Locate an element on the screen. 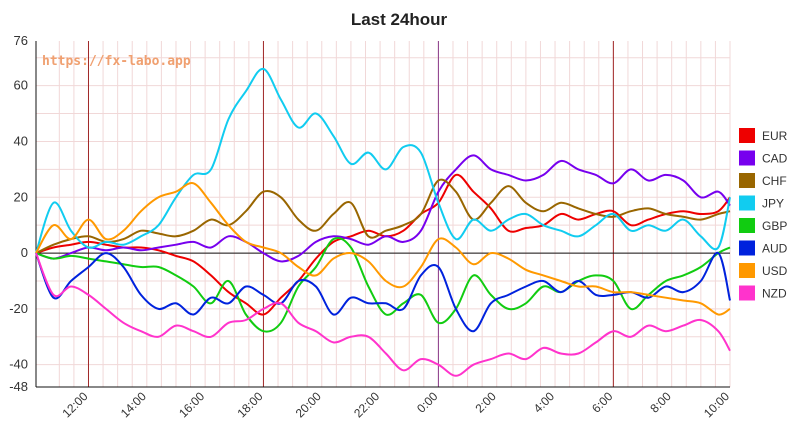 The width and height of the screenshot is (798, 425). legend-item-cad: CAD is located at coordinates (763, 158).